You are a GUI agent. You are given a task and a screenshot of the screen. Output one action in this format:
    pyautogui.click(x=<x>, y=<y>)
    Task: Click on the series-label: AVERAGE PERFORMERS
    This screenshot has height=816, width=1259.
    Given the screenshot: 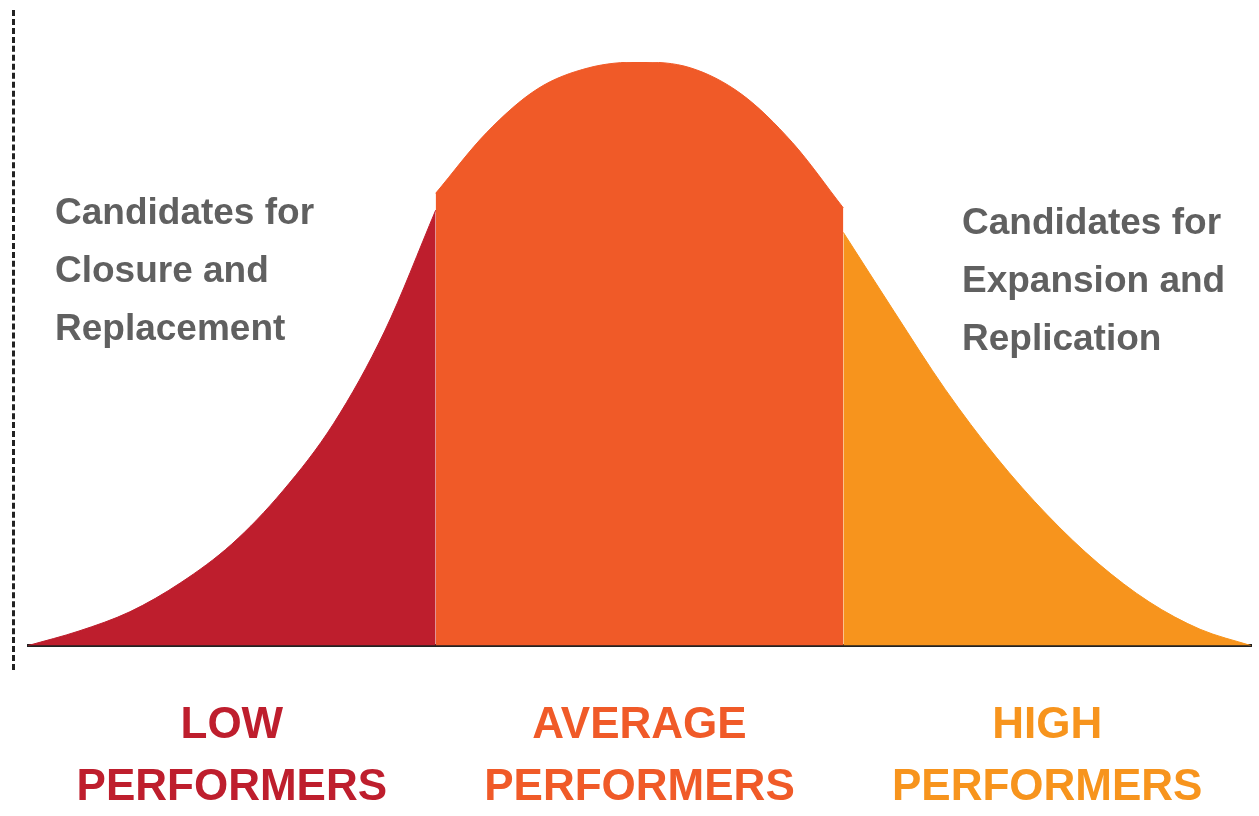 What is the action you would take?
    pyautogui.click(x=639, y=753)
    